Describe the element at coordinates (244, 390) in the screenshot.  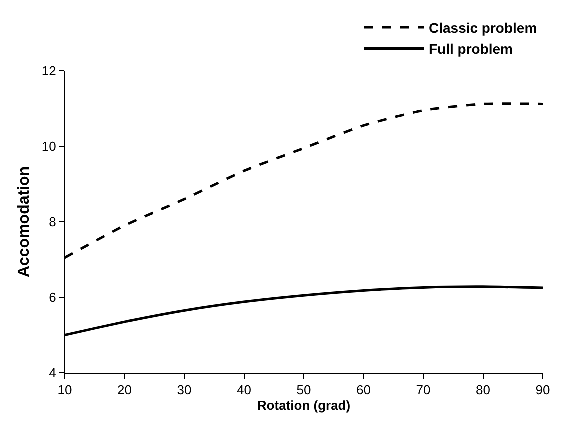
I see `x-tick-label: 40` at that location.